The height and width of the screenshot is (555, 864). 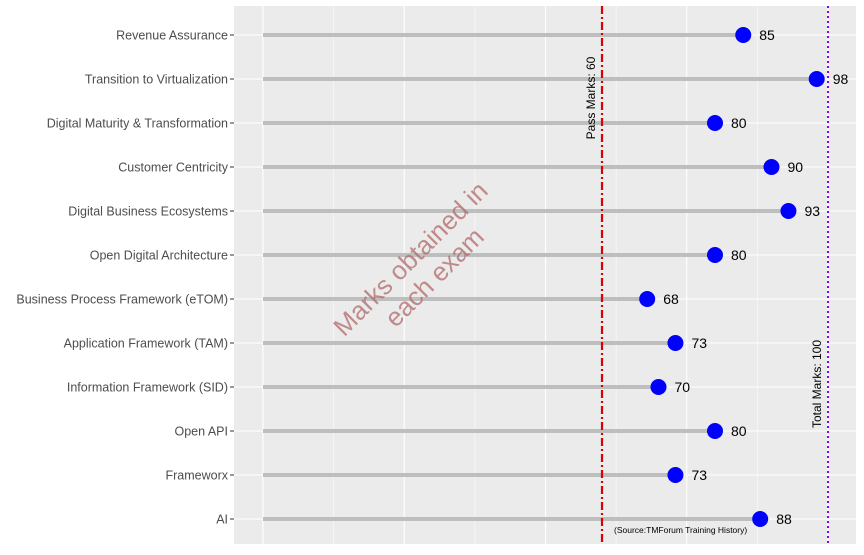 What do you see at coordinates (201, 432) in the screenshot?
I see `category-label: Open API` at bounding box center [201, 432].